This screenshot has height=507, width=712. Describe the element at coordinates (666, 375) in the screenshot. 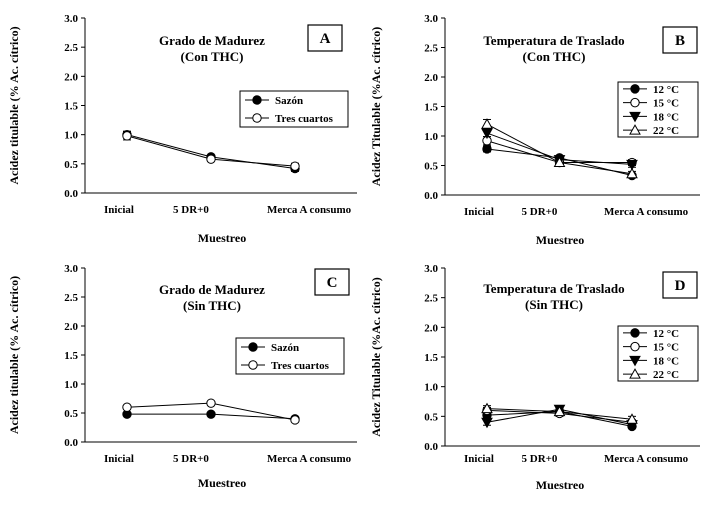

I see `legend-label: 22 °C` at that location.